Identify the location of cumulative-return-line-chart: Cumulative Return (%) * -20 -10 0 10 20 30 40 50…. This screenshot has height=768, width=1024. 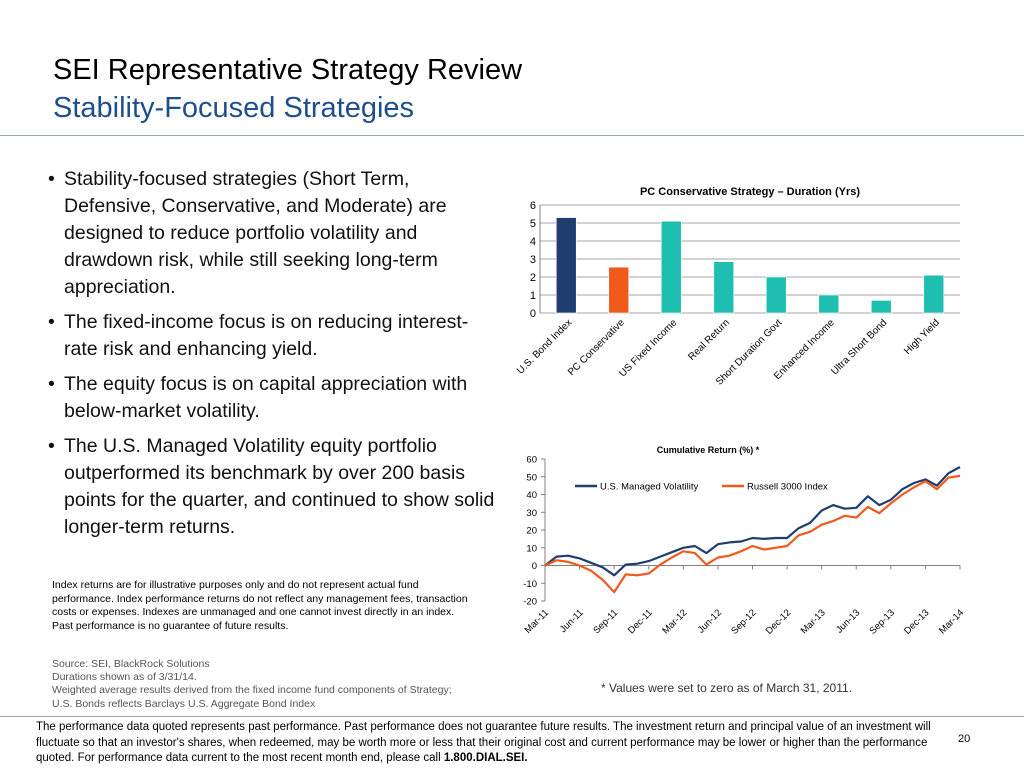
(745, 541).